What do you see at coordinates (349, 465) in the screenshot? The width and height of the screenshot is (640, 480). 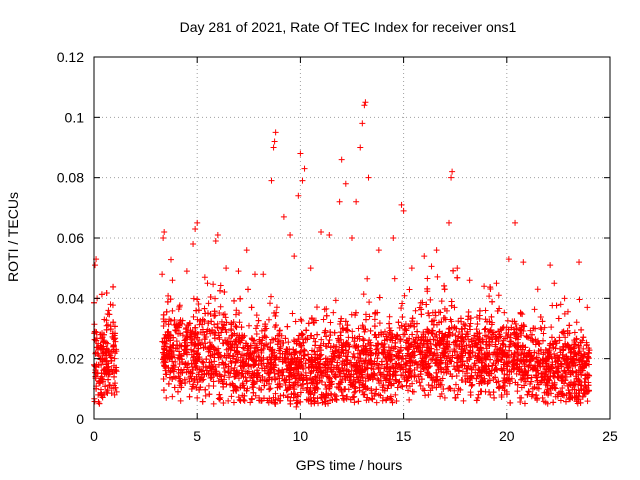 I see `x-axis-label: GPS time / hours` at bounding box center [349, 465].